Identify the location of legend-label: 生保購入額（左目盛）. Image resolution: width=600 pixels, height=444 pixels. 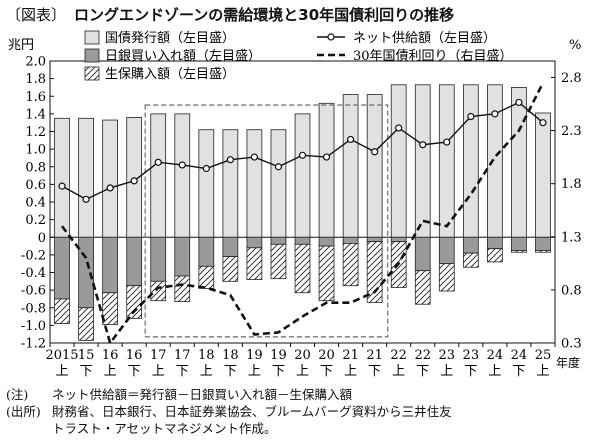
(170, 74).